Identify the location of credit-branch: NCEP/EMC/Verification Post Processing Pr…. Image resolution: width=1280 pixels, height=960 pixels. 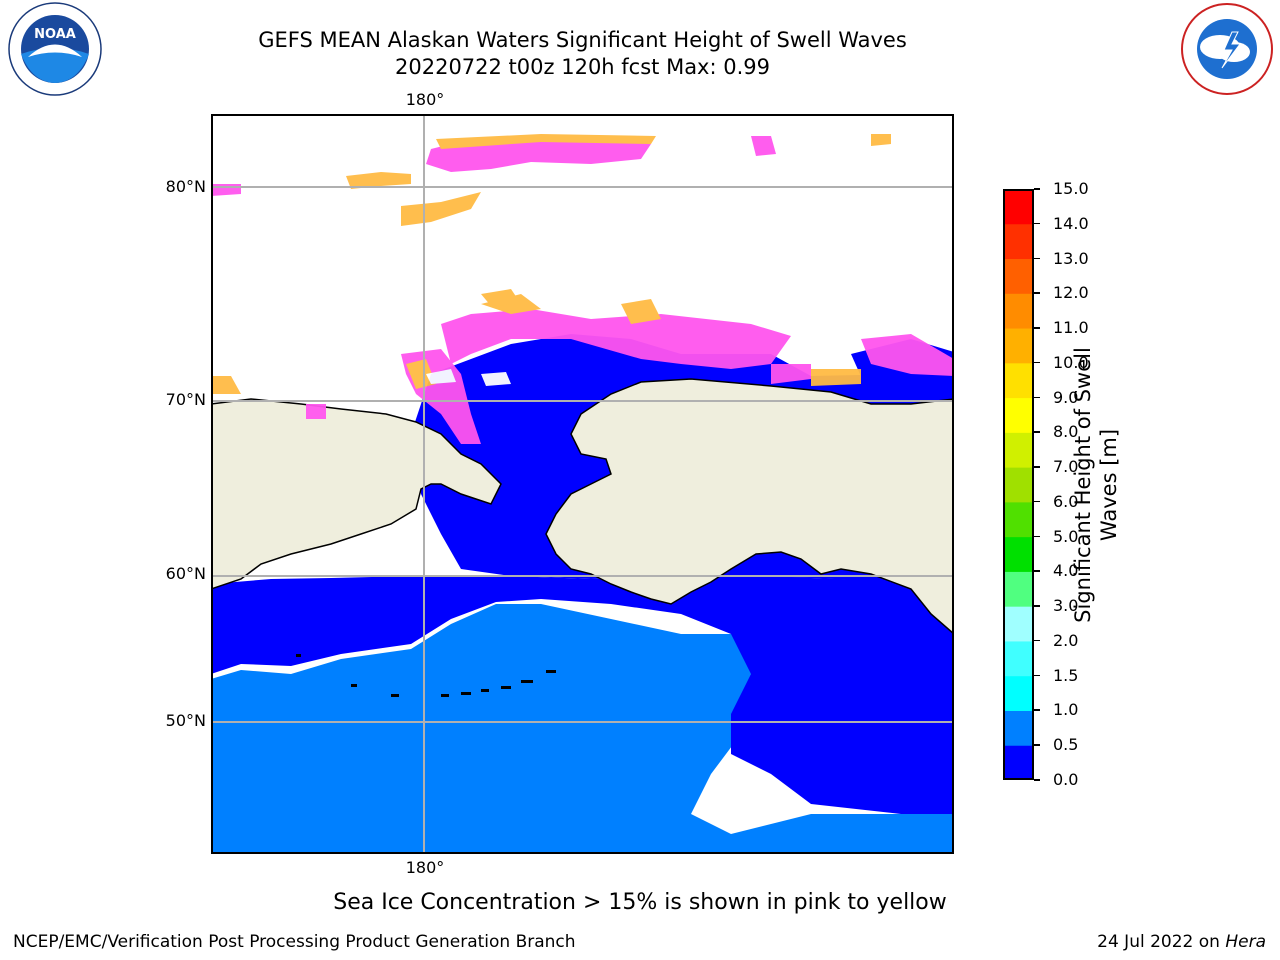
(294, 942).